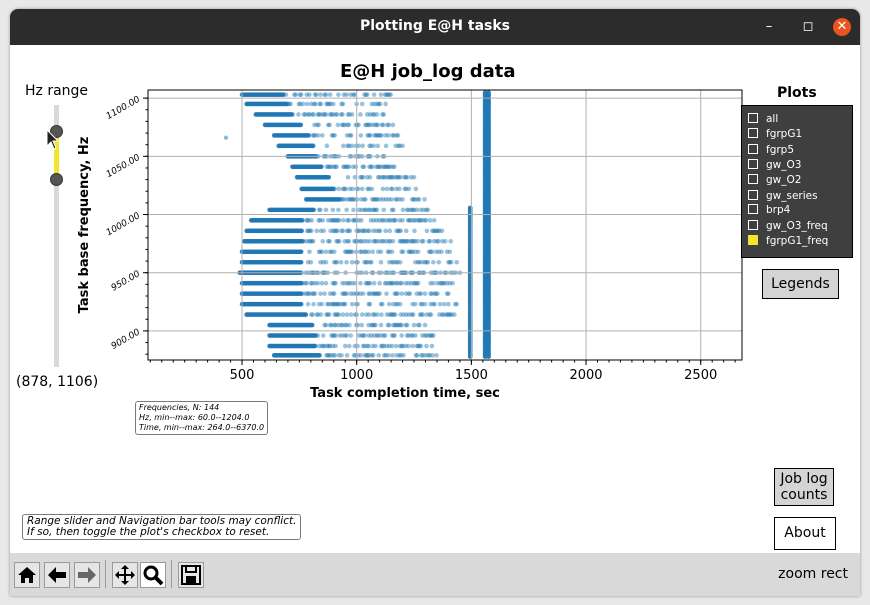 The image size is (870, 605). What do you see at coordinates (788, 241) in the screenshot?
I see `plot-checkbox-fgrpg1-freq: fgrpG1_freq` at bounding box center [788, 241].